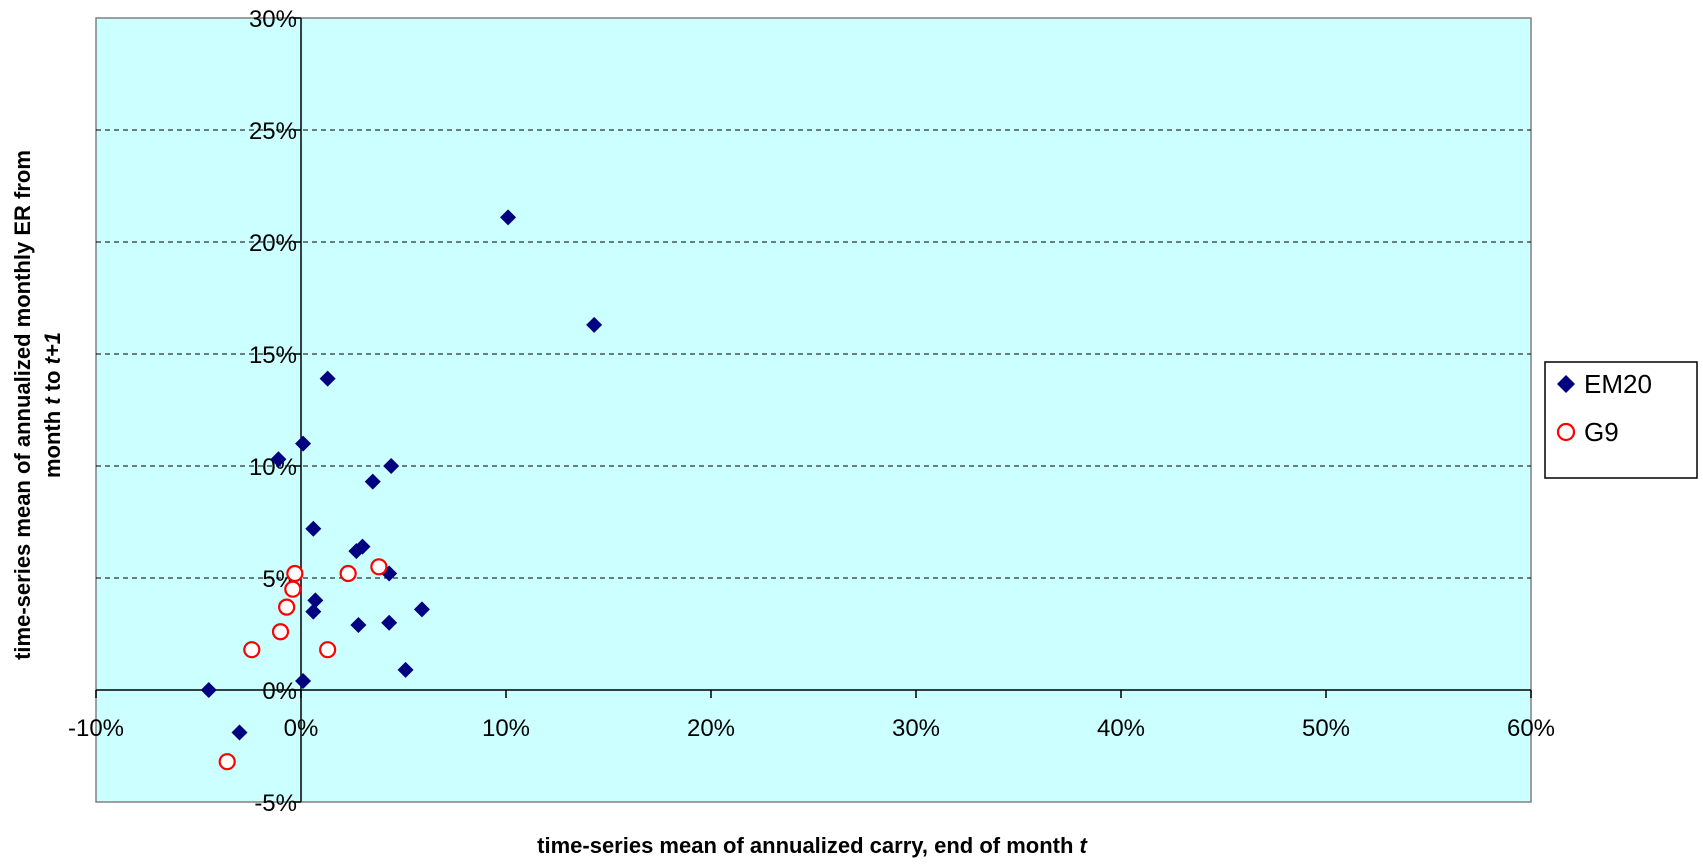 This screenshot has height=866, width=1703. What do you see at coordinates (275, 803) in the screenshot?
I see `y-tick-label: -5%` at bounding box center [275, 803].